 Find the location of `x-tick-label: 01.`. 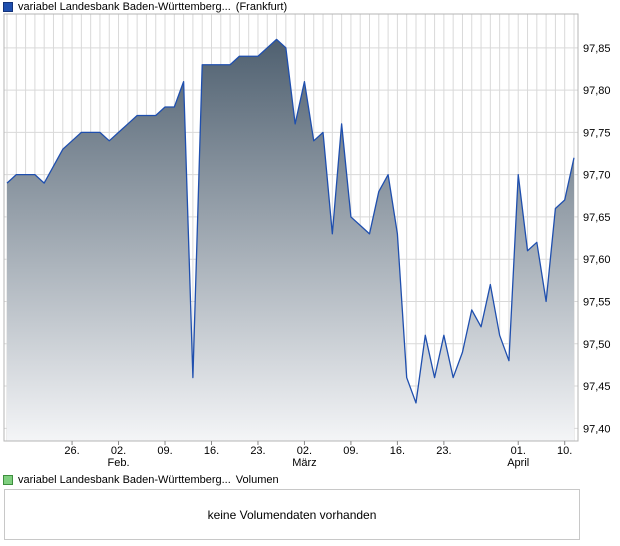

x-tick-label: 01. is located at coordinates (518, 451).